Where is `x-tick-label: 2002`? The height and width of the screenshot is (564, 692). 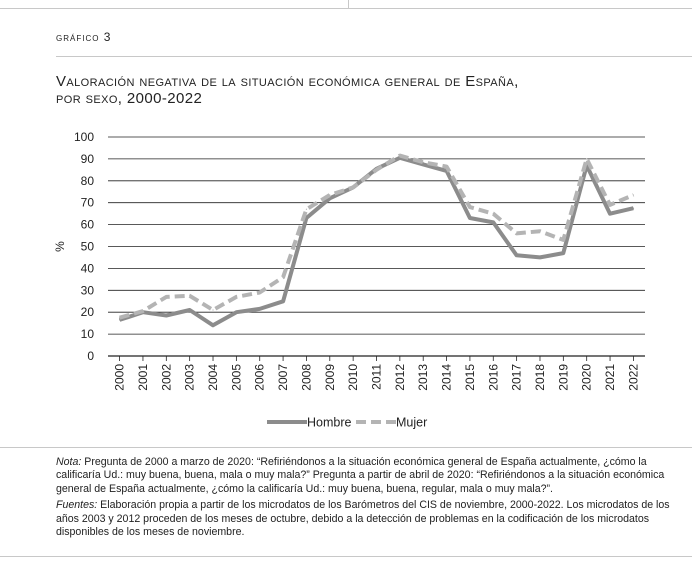
x-tick-label: 2002 is located at coordinates (166, 377).